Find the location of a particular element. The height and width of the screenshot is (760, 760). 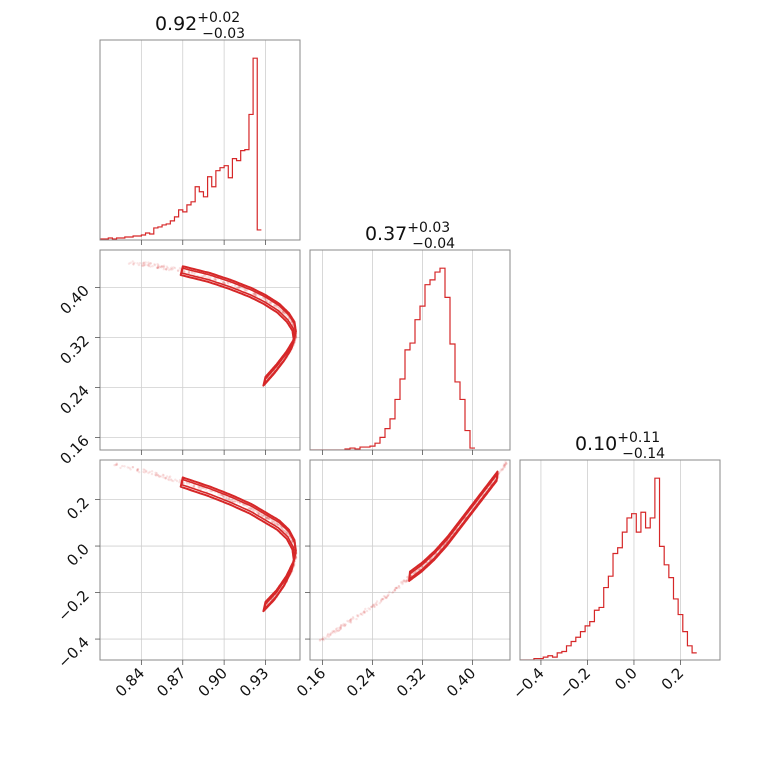

pair-2-ytick-label-3: 0.2 is located at coordinates (78, 509).